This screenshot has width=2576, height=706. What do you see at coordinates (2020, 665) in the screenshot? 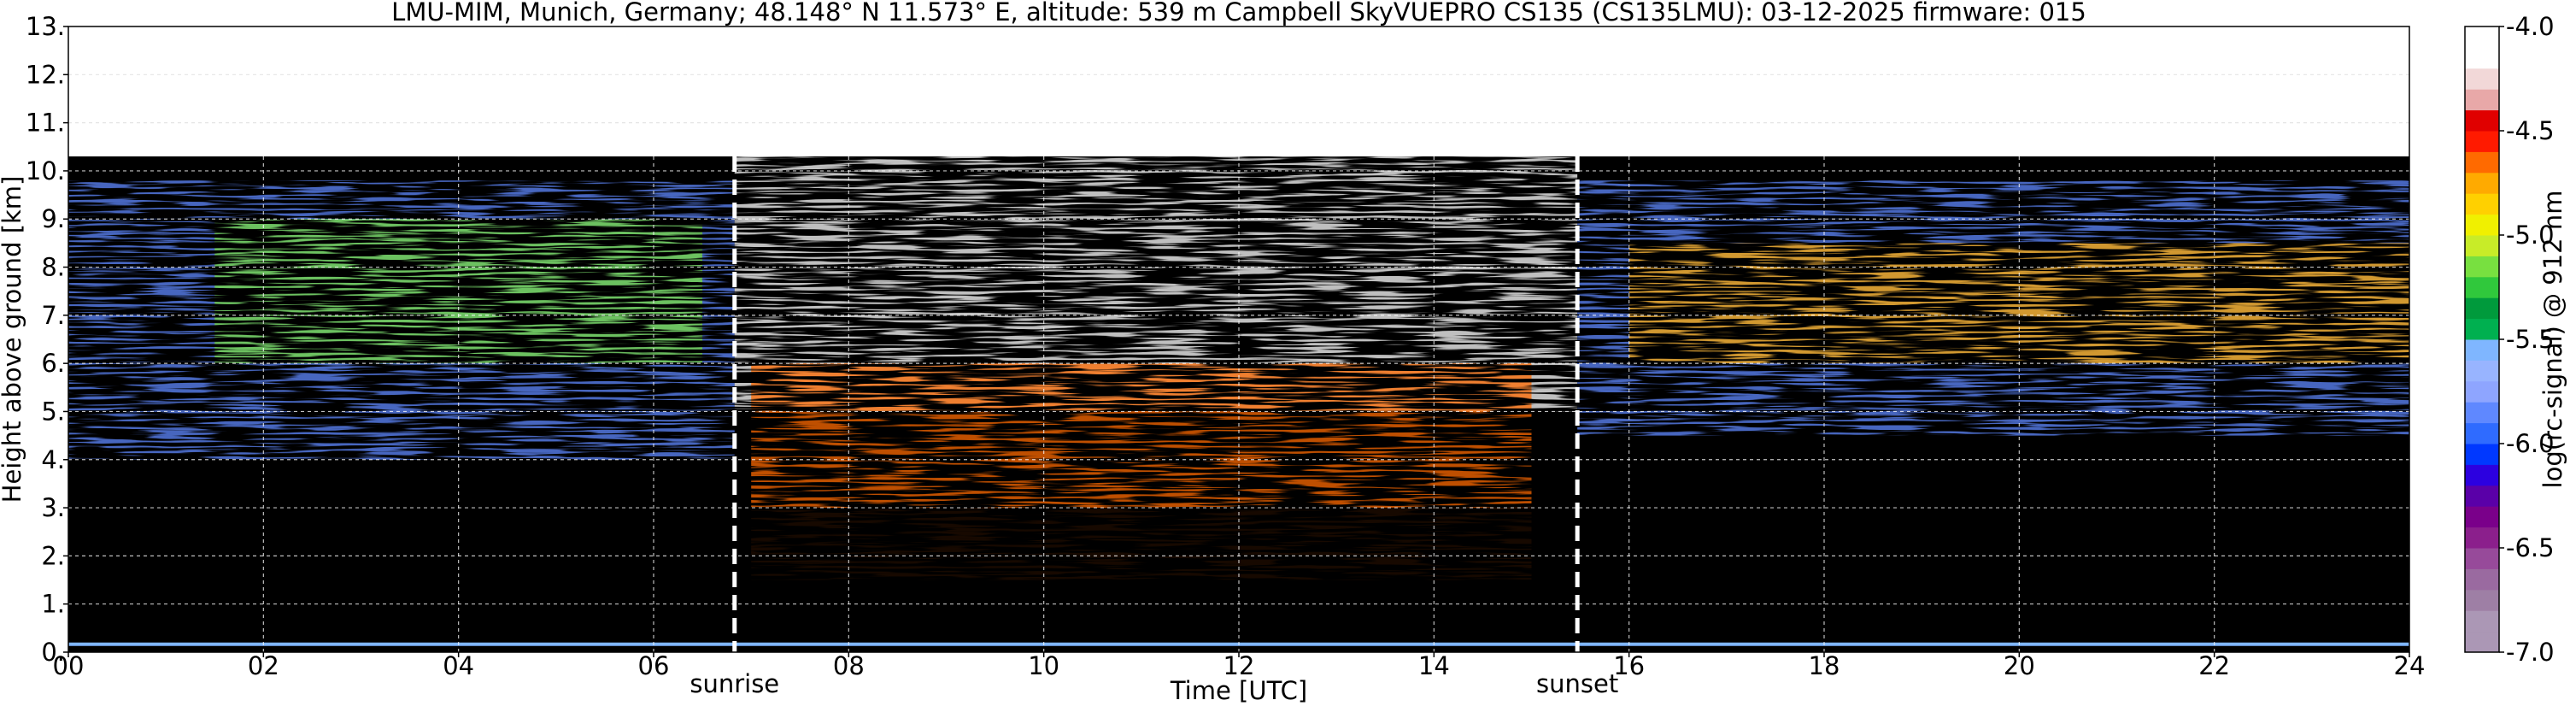
I see `x-tick-label: 20` at bounding box center [2020, 665].